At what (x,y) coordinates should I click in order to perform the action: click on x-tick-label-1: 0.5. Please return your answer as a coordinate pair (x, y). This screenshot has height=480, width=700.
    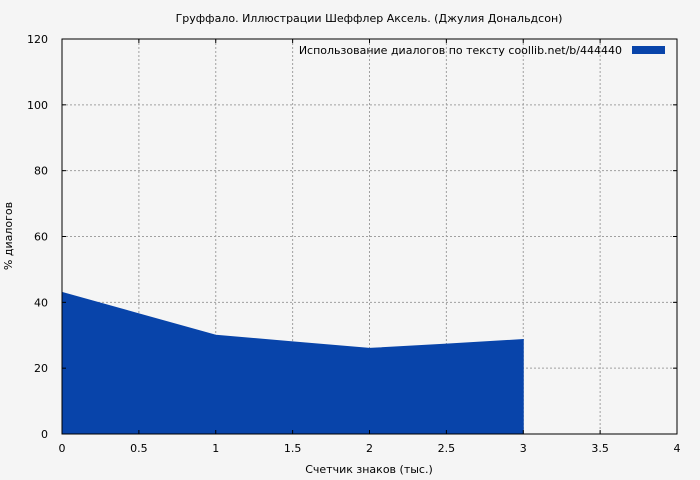
    Looking at the image, I should click on (139, 448).